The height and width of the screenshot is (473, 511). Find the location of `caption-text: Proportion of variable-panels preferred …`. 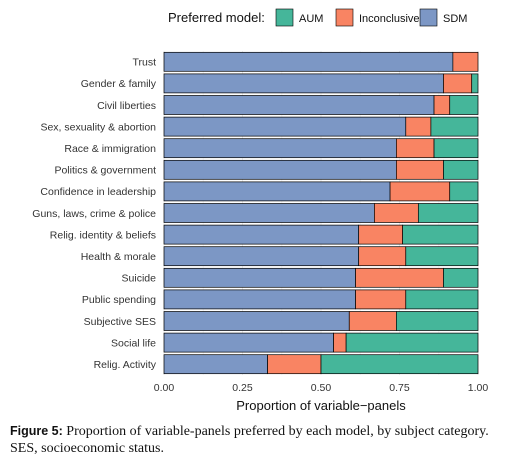

caption-text: Proportion of variable-panels preferred … is located at coordinates (249, 440).